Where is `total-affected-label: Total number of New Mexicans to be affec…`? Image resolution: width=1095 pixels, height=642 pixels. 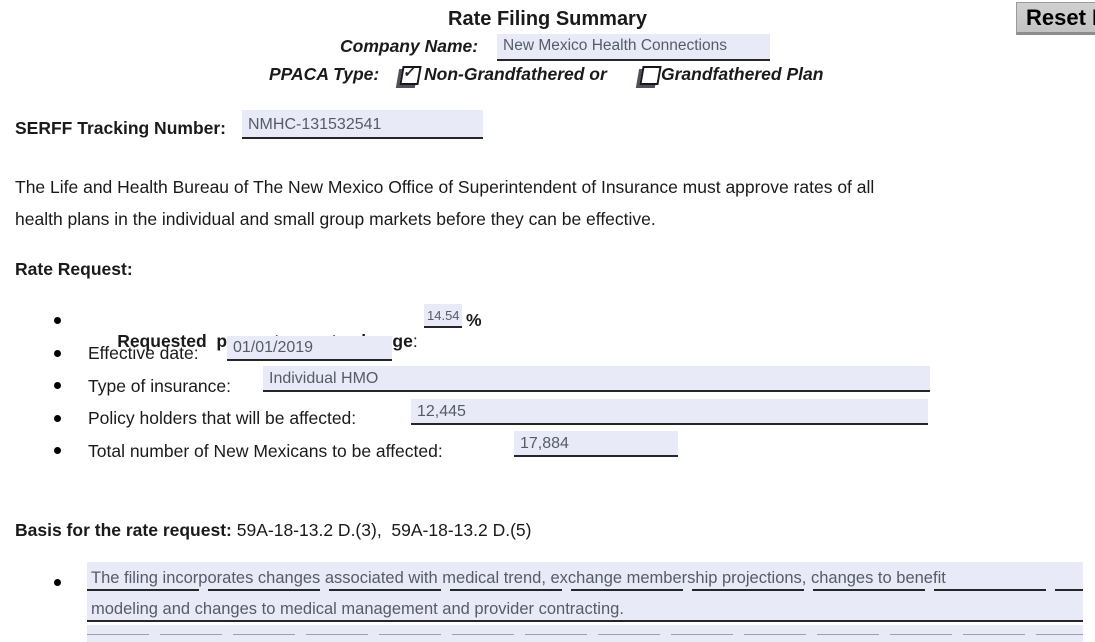 total-affected-label: Total number of New Mexicans to be affec… is located at coordinates (265, 451).